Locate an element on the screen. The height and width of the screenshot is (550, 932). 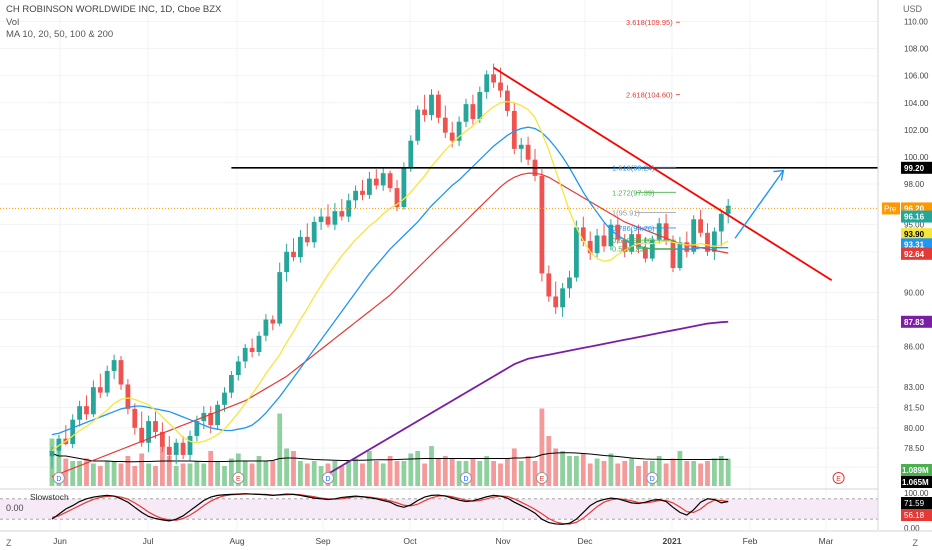
stoch-k-line is located at coordinates (390, 509).